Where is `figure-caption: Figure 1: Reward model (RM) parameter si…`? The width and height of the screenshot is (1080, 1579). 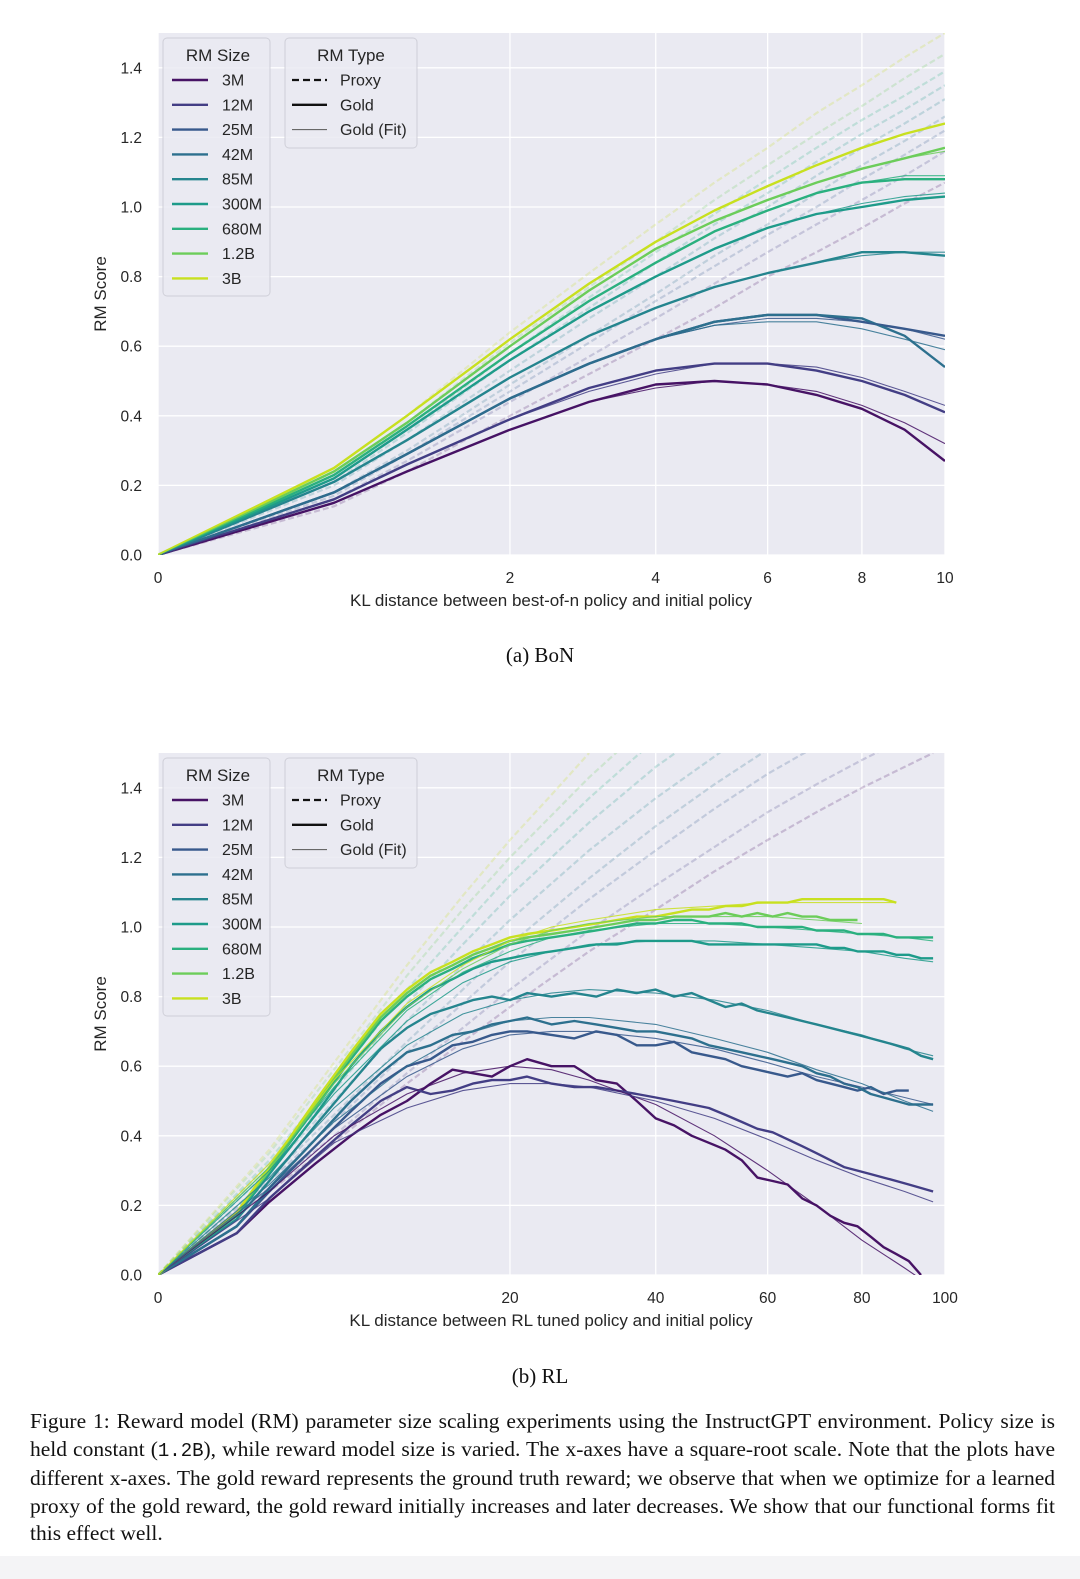
figure-caption: Figure 1: Reward model (RM) parameter si… is located at coordinates (542, 1478).